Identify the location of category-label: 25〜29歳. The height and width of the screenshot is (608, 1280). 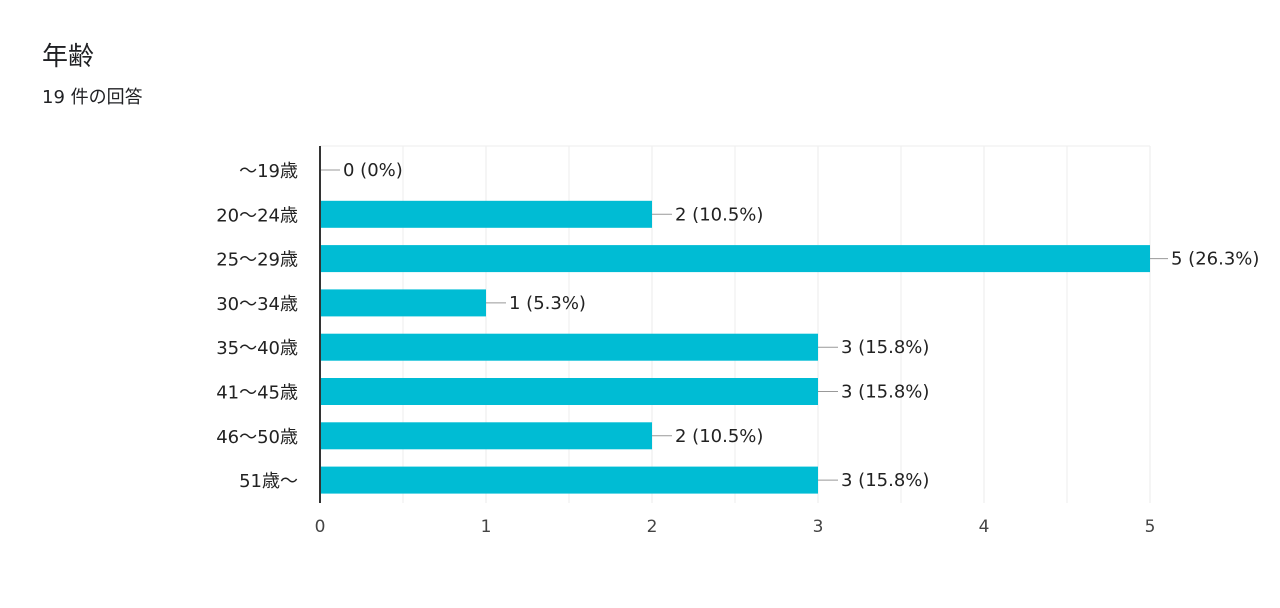
(257, 260).